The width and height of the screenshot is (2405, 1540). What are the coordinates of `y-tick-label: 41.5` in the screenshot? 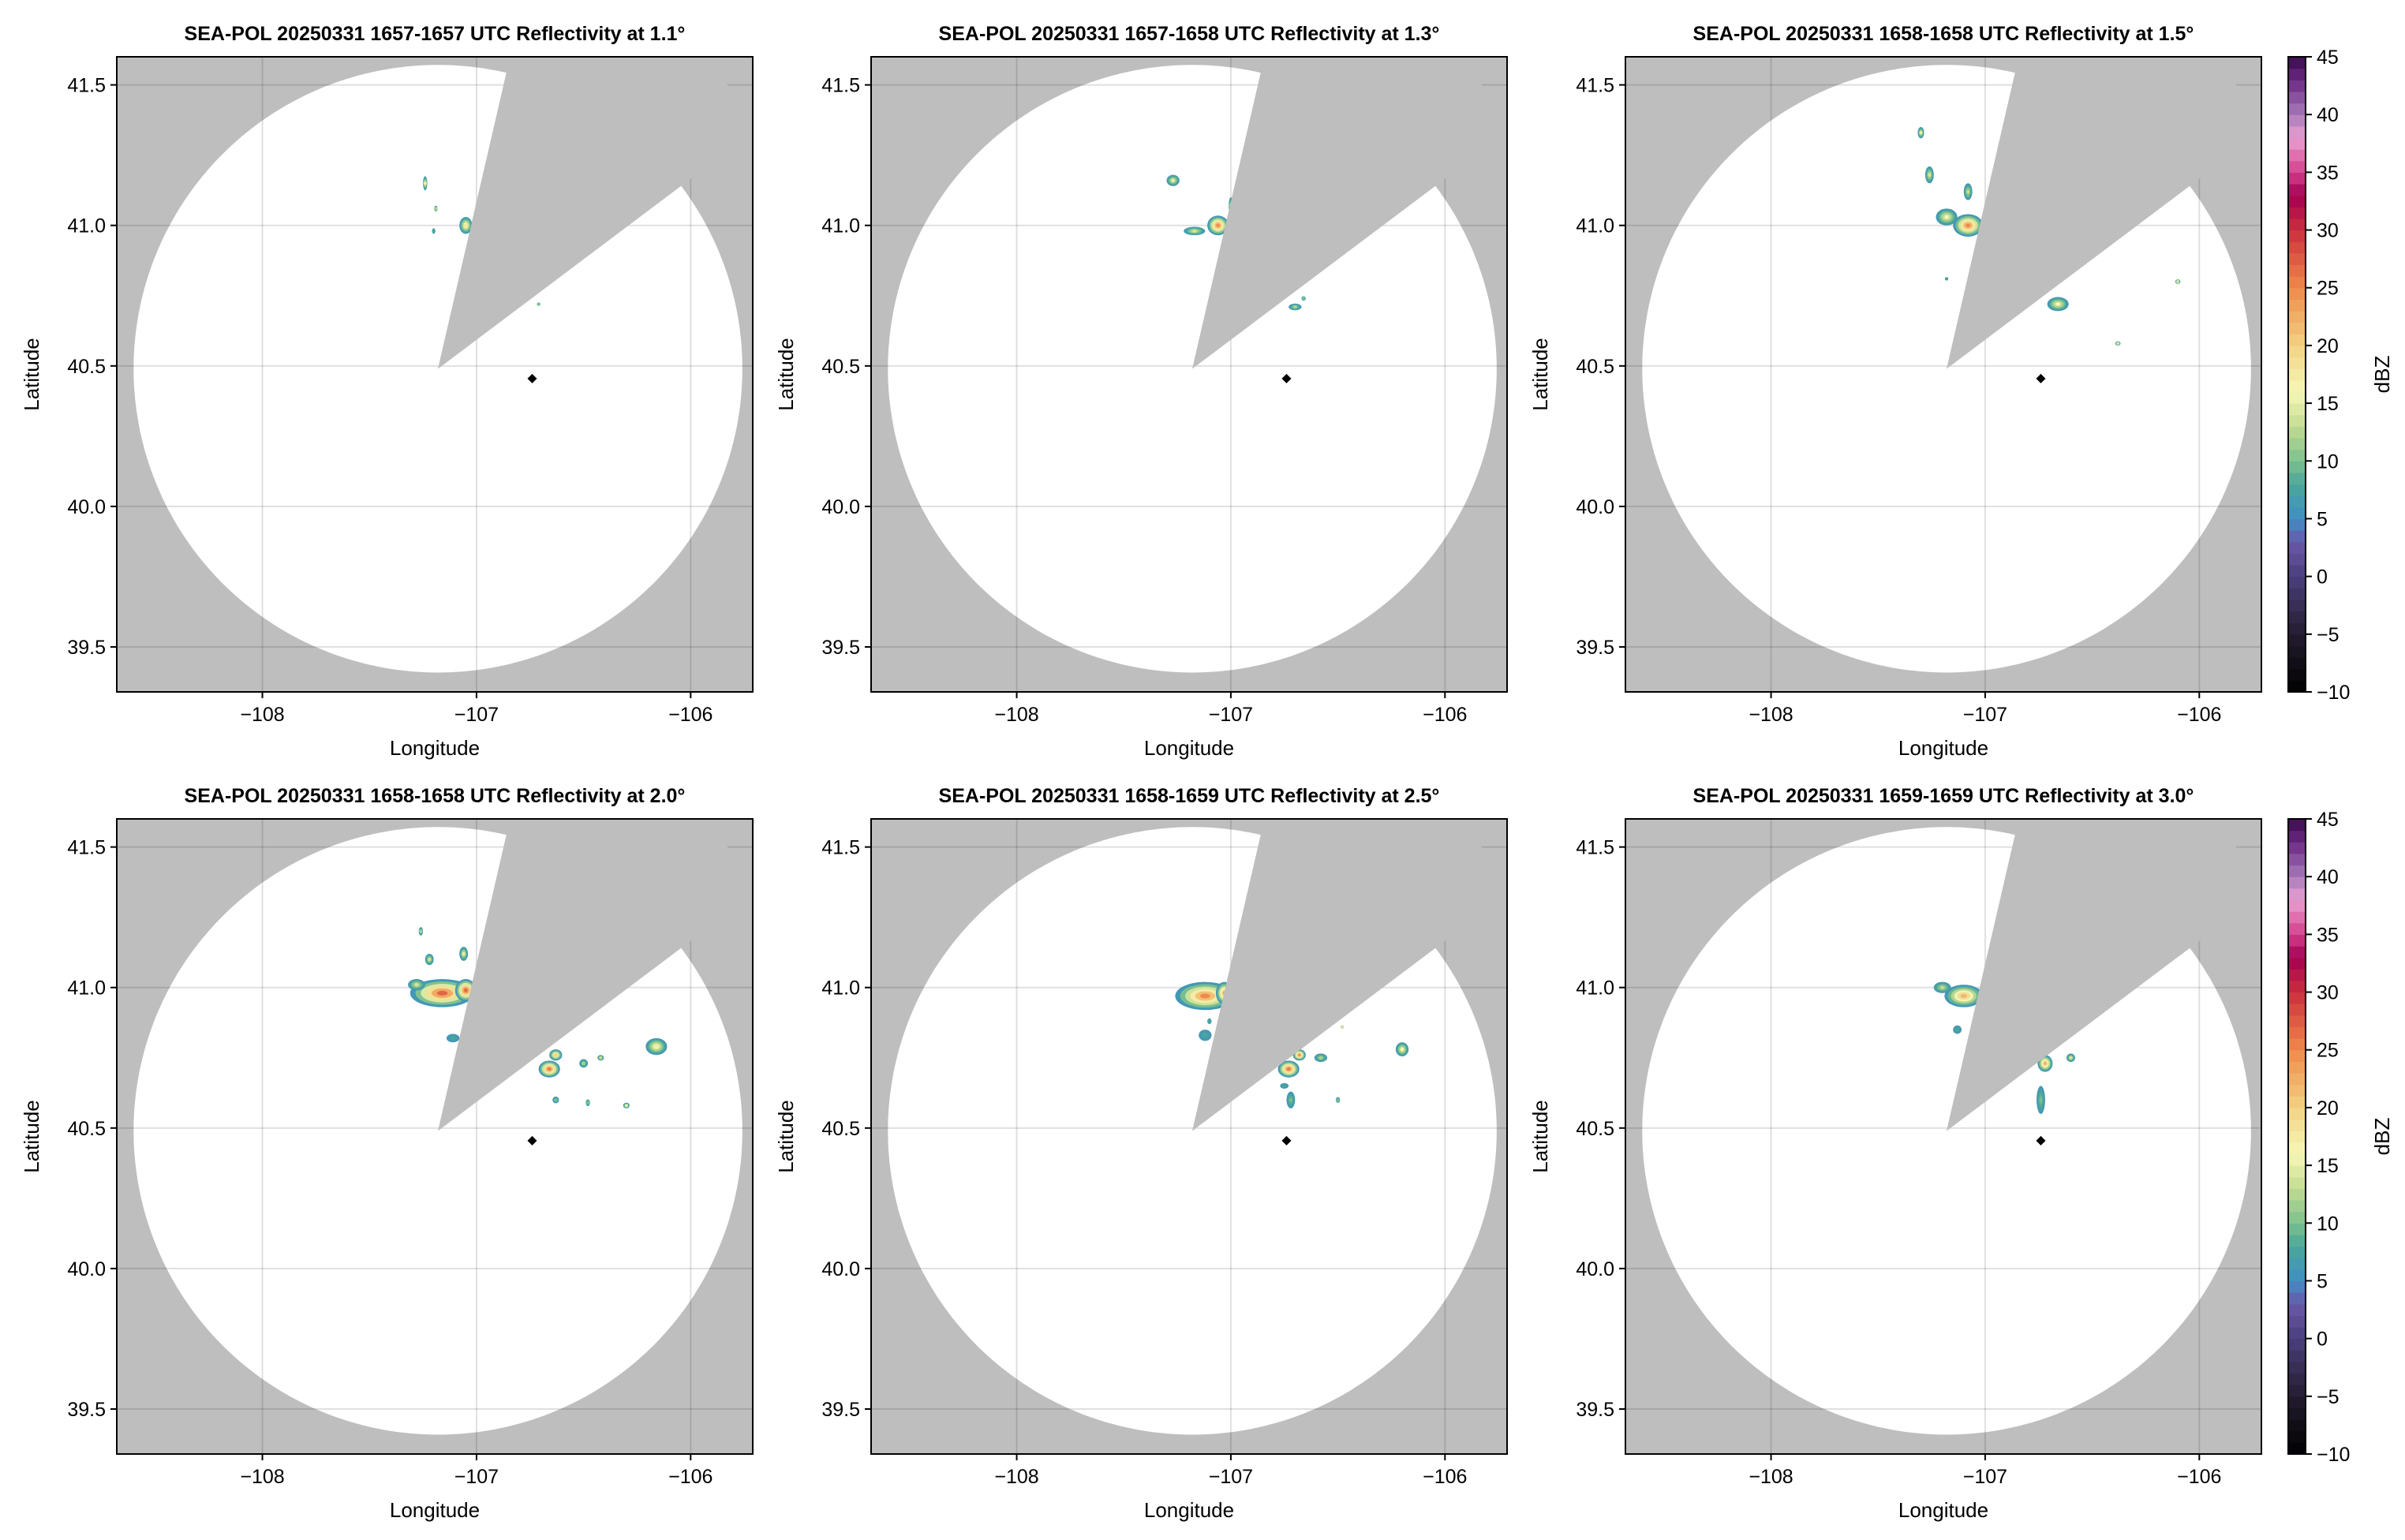 It's located at (1595, 86).